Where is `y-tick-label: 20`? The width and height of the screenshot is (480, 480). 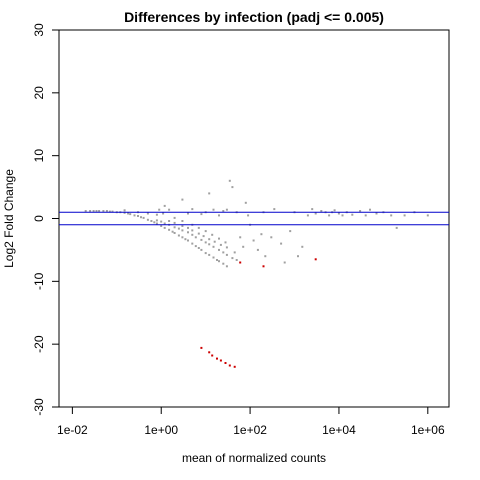 y-tick-label: 20 is located at coordinates (39, 93).